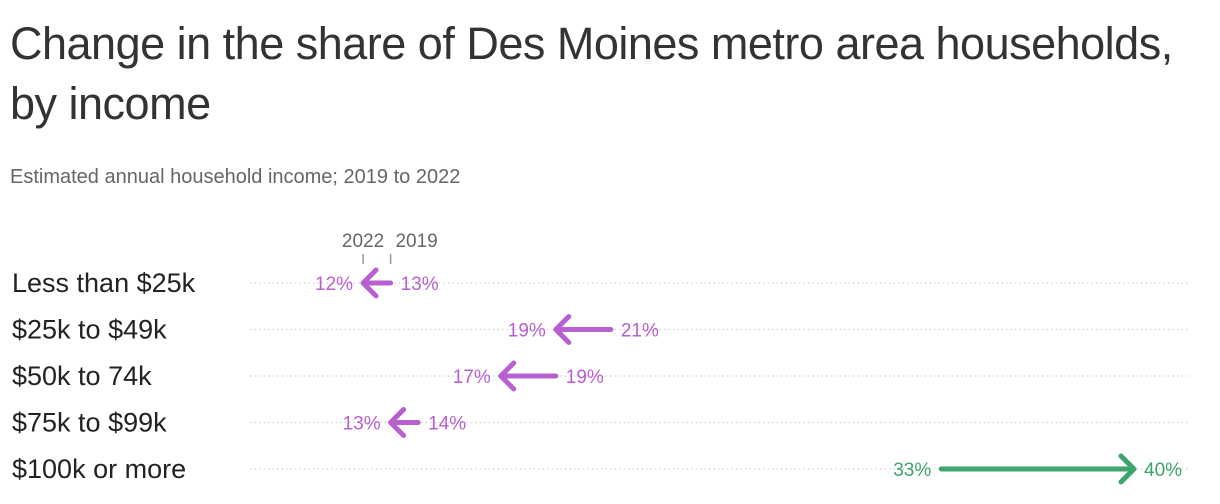 Image resolution: width=1220 pixels, height=504 pixels. Describe the element at coordinates (640, 331) in the screenshot. I see `start-value-label: 21%` at that location.